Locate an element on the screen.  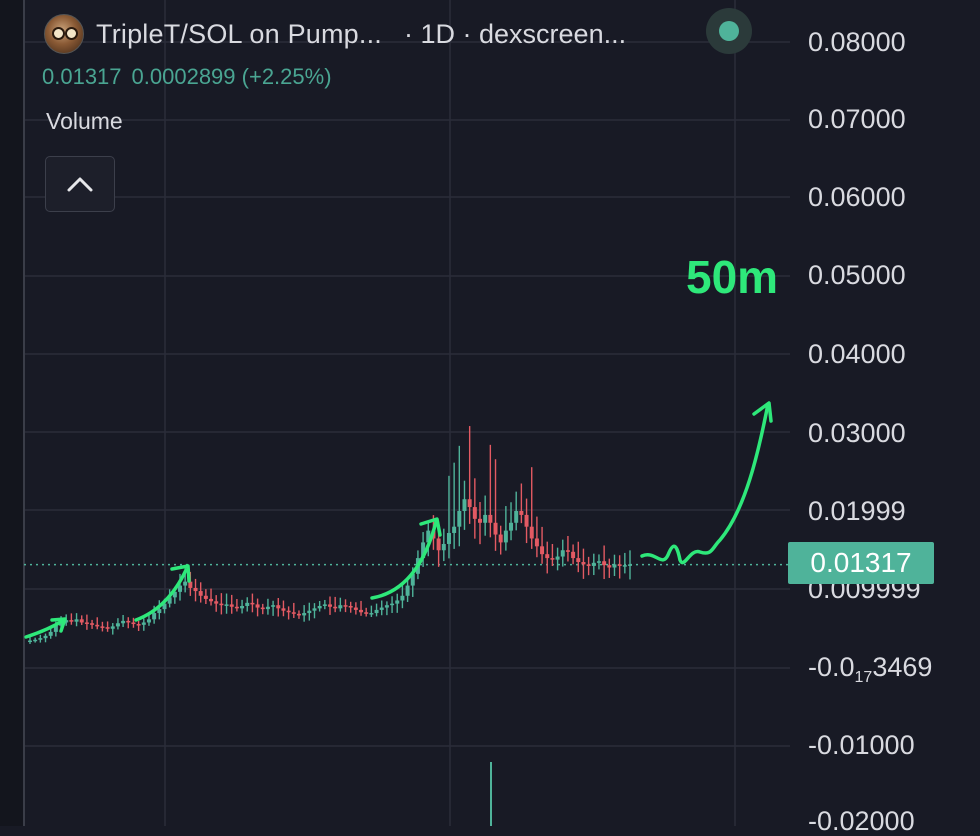
collapse-volume-button is located at coordinates (80, 184).